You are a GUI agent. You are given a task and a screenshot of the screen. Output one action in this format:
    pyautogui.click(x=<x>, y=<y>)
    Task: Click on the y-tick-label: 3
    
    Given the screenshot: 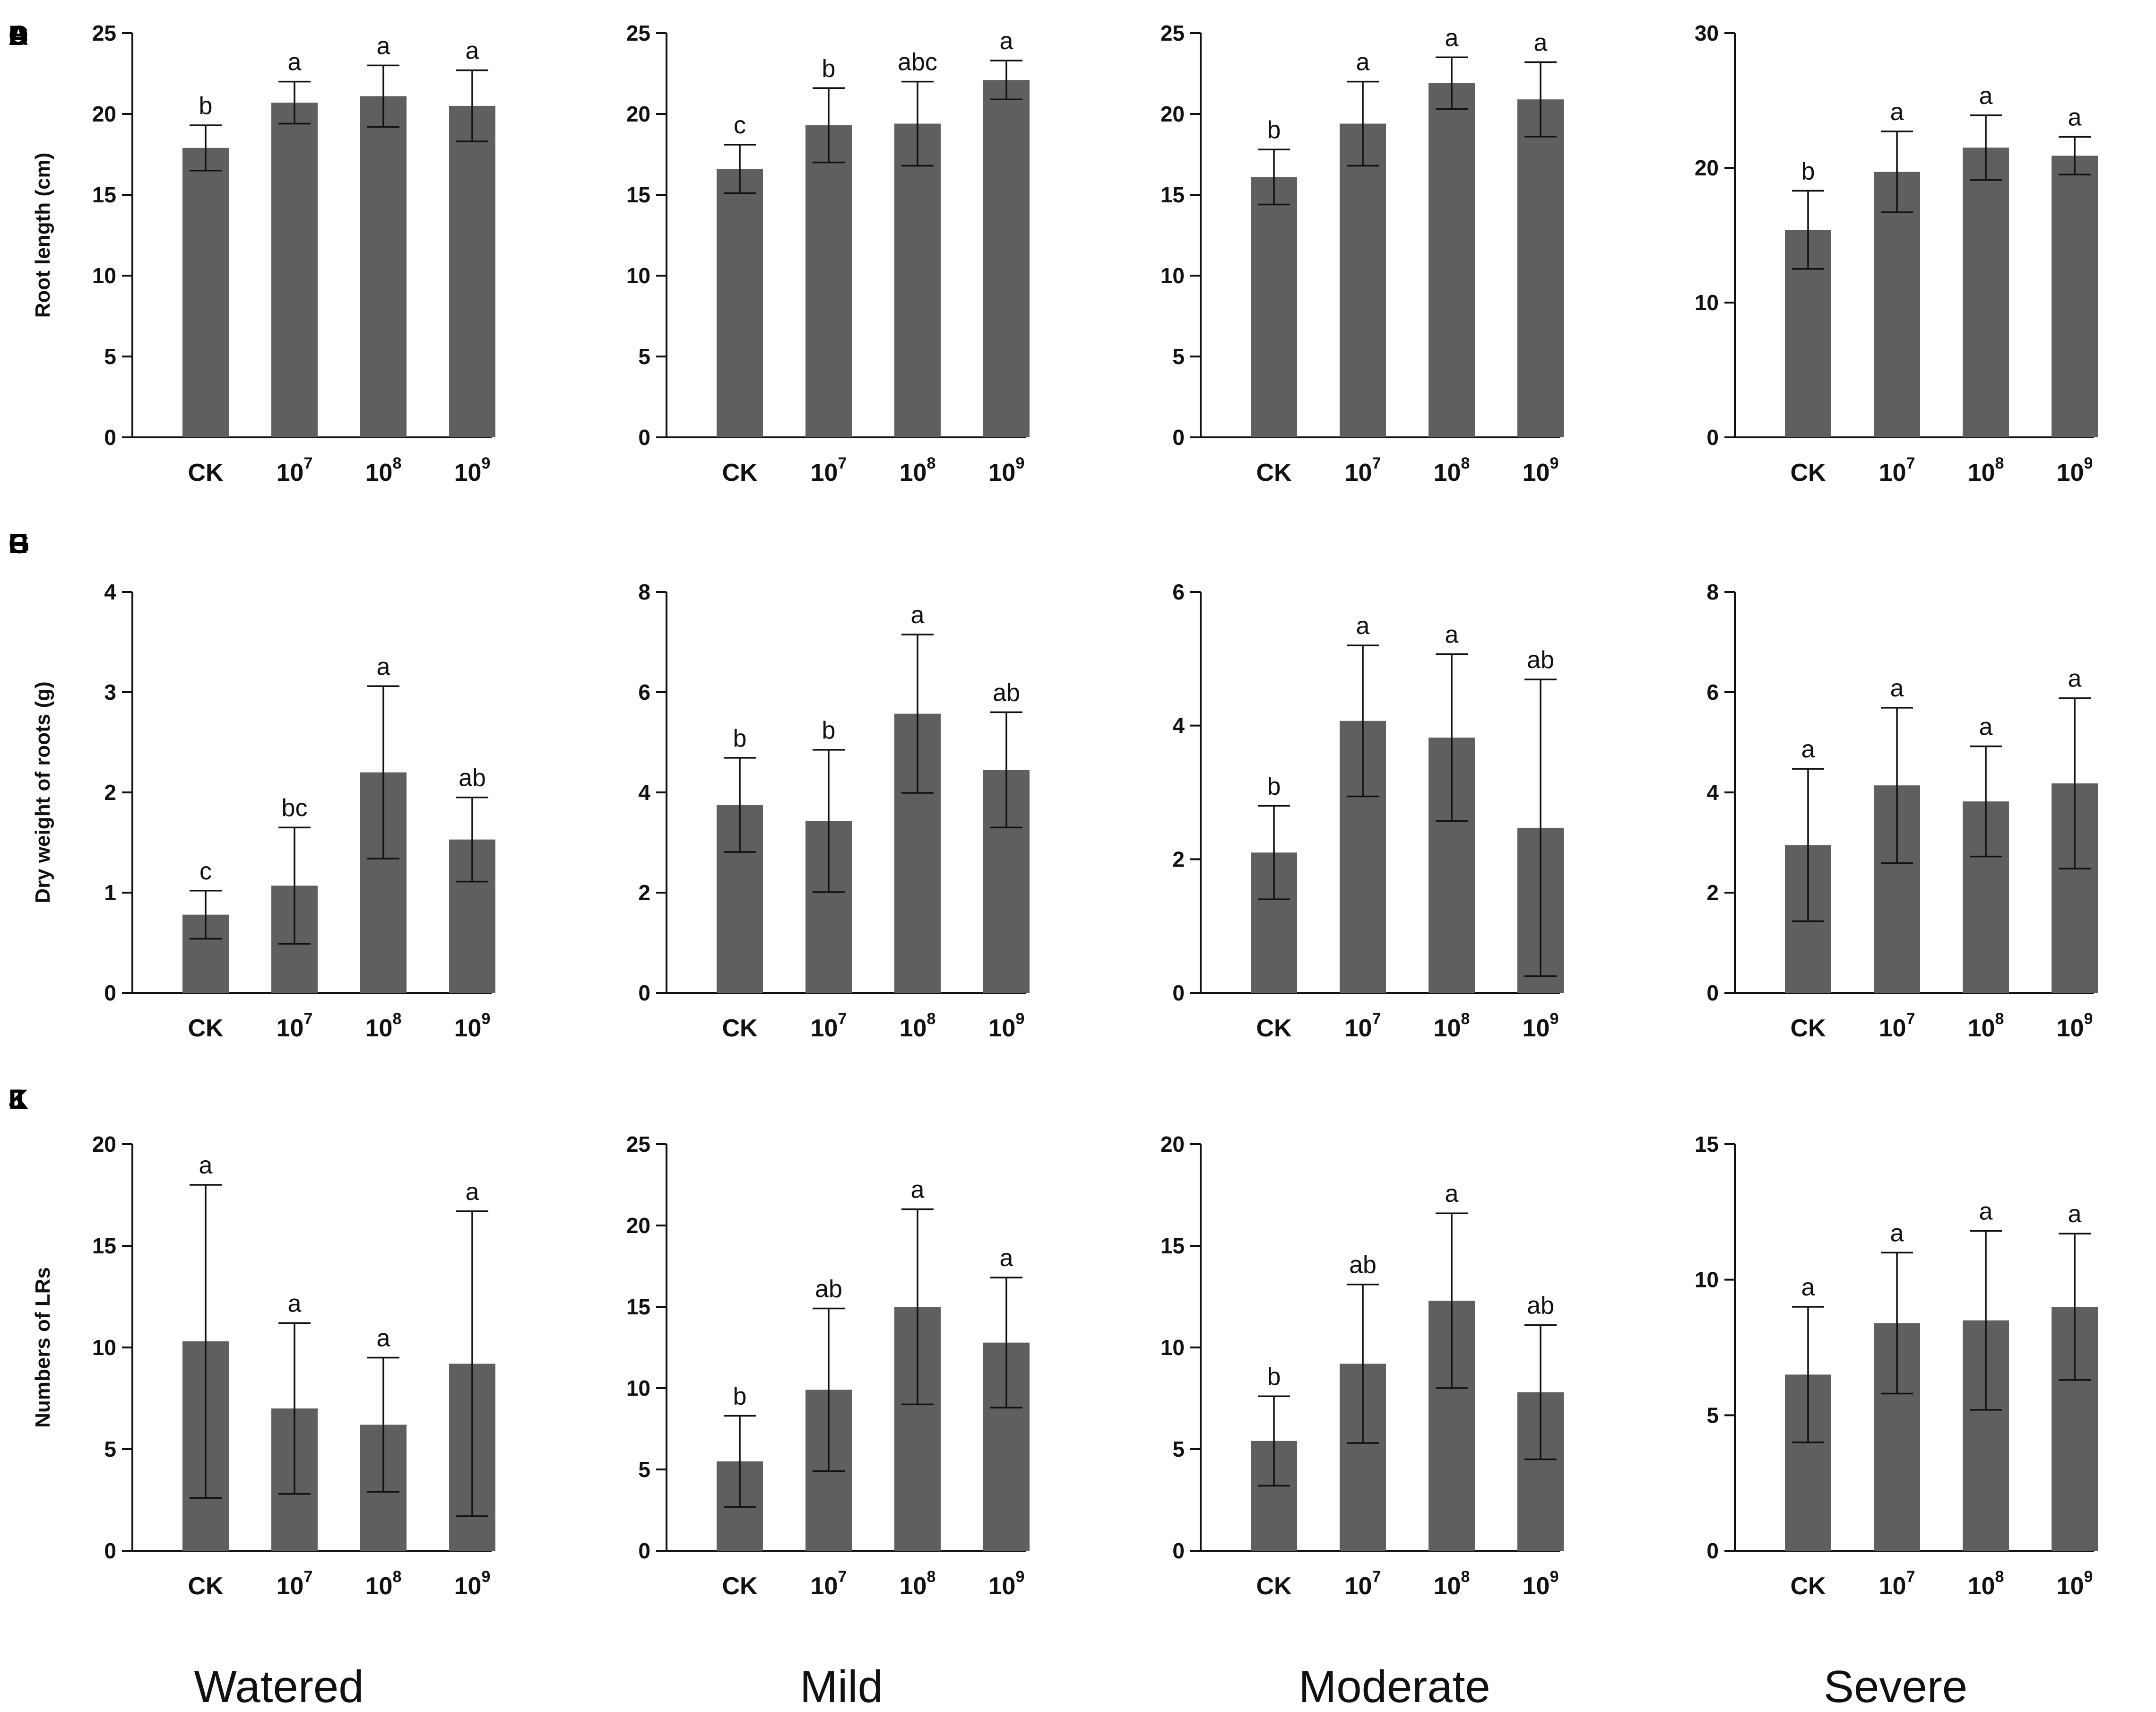 What is the action you would take?
    pyautogui.click(x=110, y=692)
    